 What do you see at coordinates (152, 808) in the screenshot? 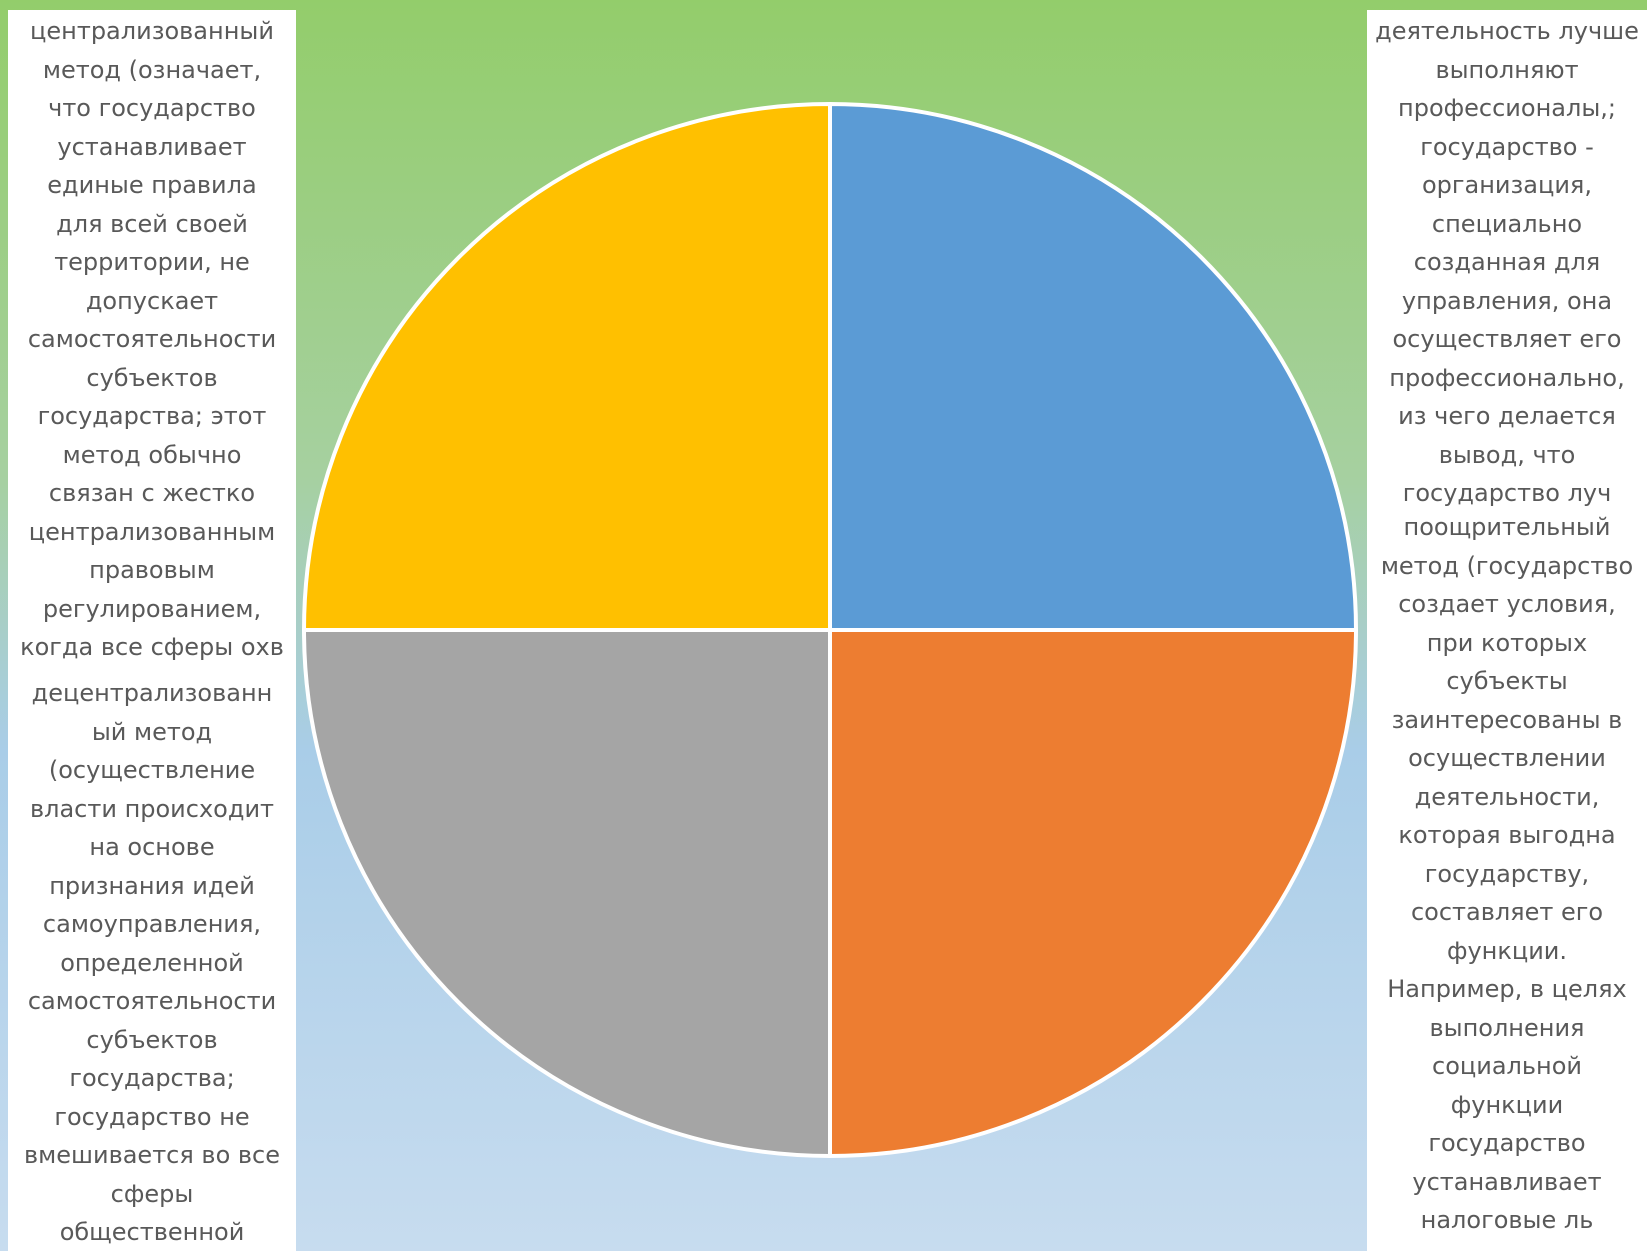
I see `textbox-line: власти происходит` at bounding box center [152, 808].